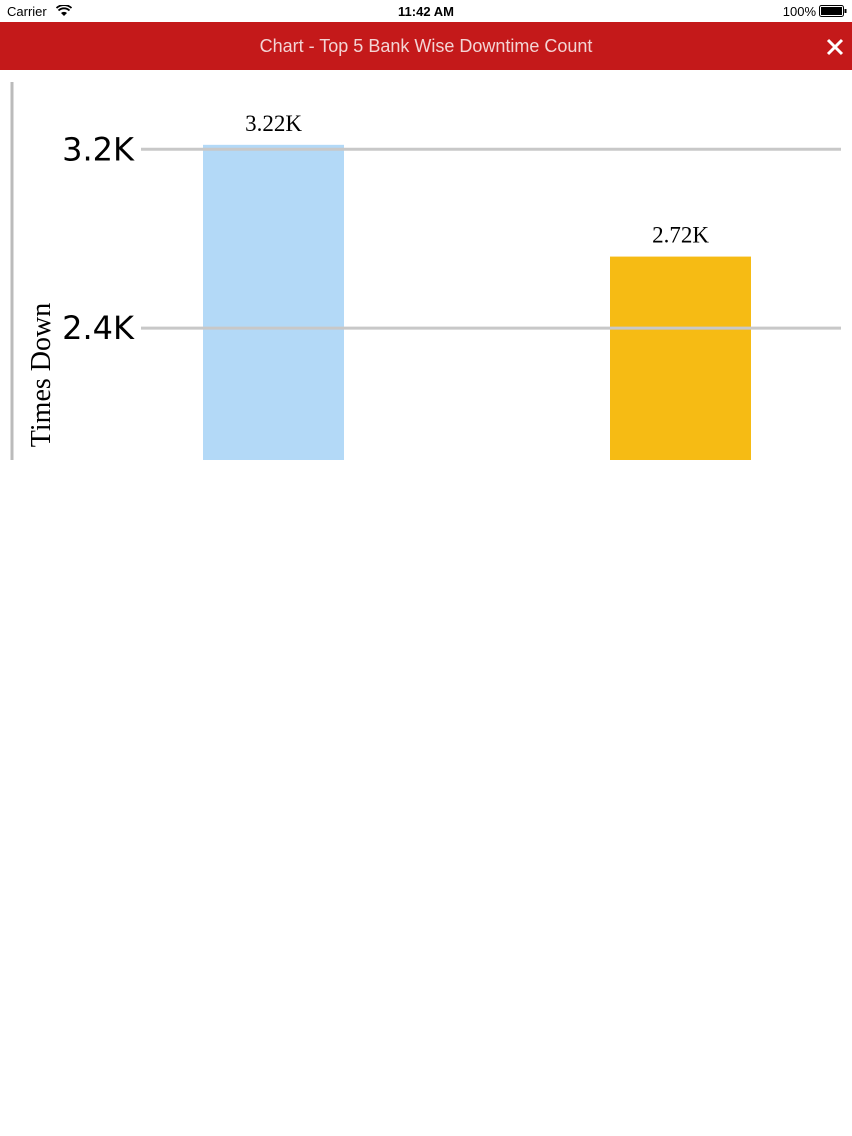 The width and height of the screenshot is (852, 1136). I want to click on y-tick-label: 2.4K, so click(98, 328).